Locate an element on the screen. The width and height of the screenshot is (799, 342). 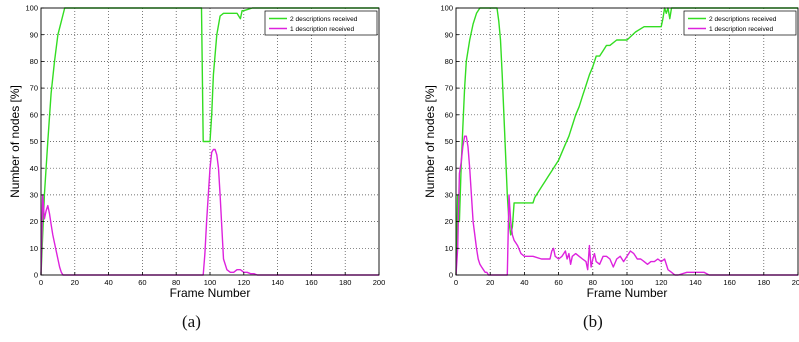
panel-a-legend-label: 1 description received is located at coordinates (322, 29).